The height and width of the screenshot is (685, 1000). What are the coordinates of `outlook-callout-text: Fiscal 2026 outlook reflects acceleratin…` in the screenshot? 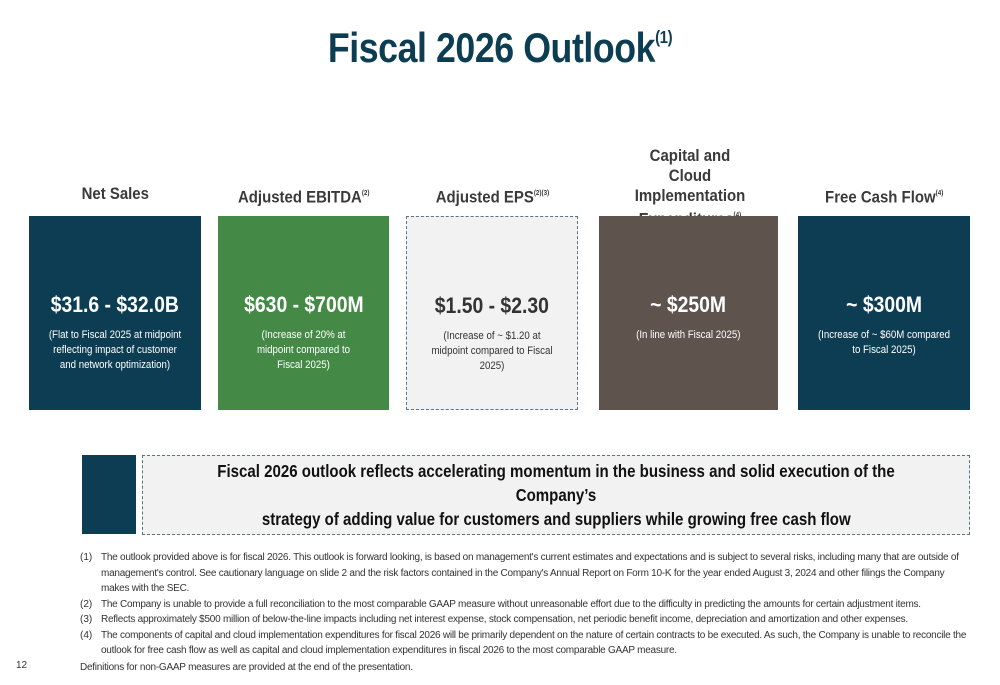 It's located at (556, 495).